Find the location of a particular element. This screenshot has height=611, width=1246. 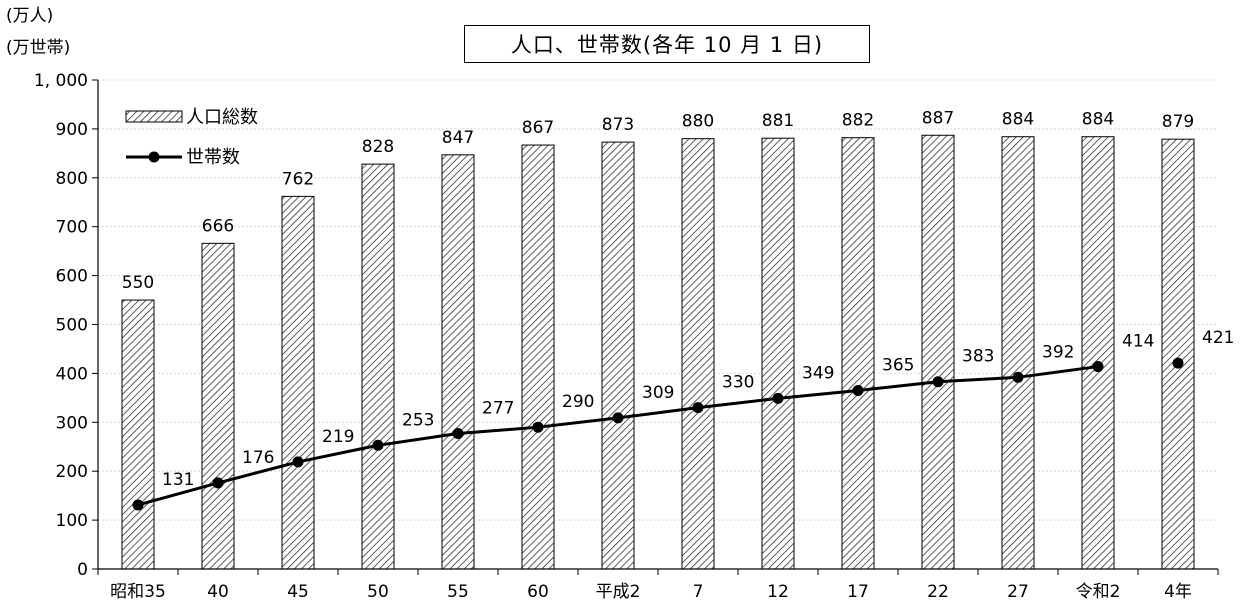

bar-data-label: 887 is located at coordinates (938, 118).